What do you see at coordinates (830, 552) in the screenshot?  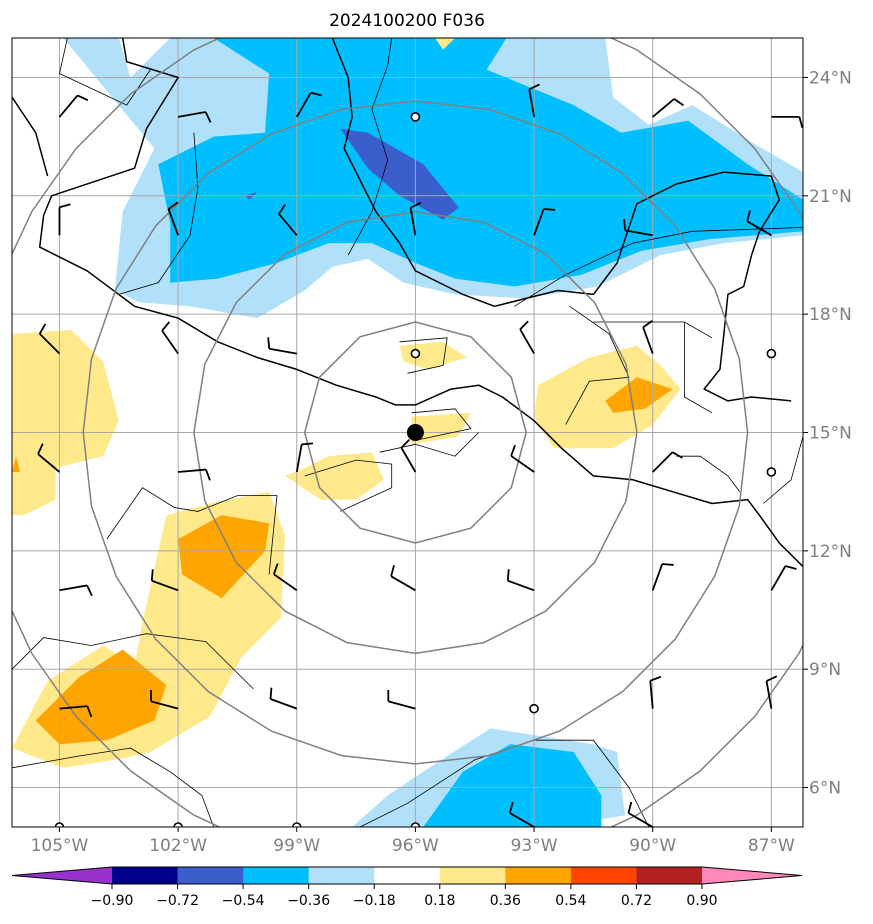 I see `lat-tick-label-2: 12°N` at bounding box center [830, 552].